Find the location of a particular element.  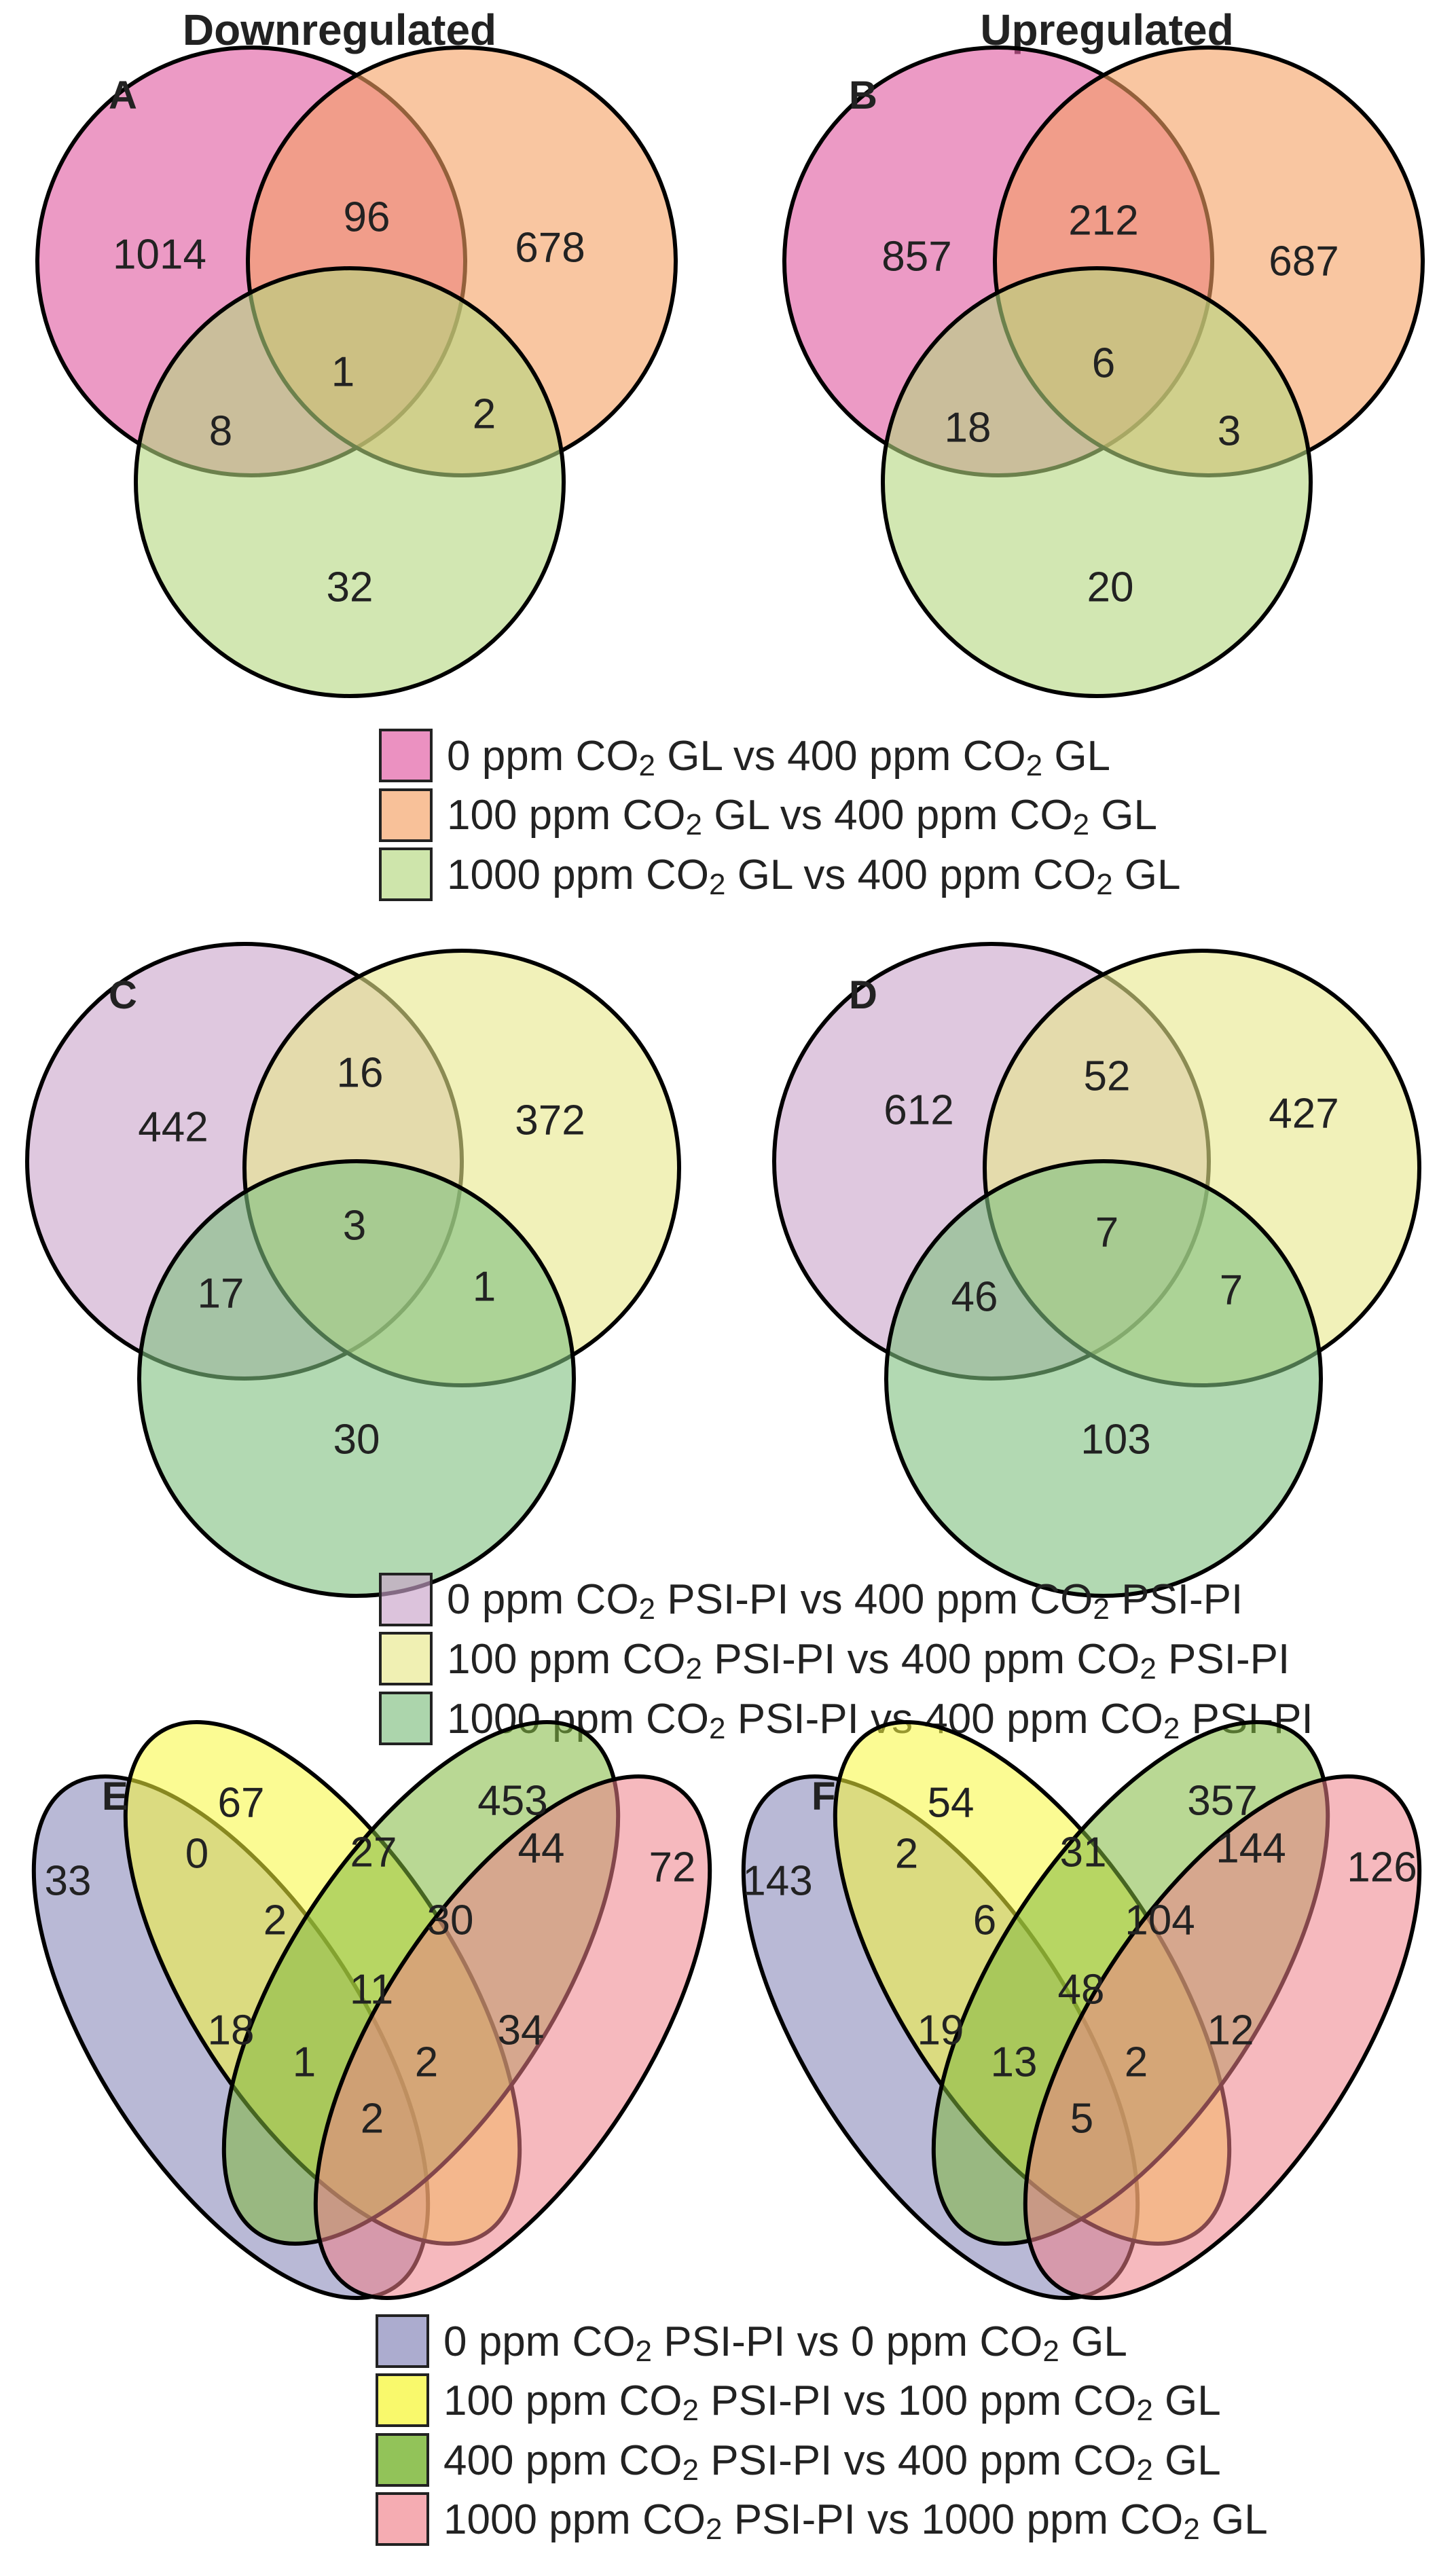

venn-count: 612 is located at coordinates (918, 1110).